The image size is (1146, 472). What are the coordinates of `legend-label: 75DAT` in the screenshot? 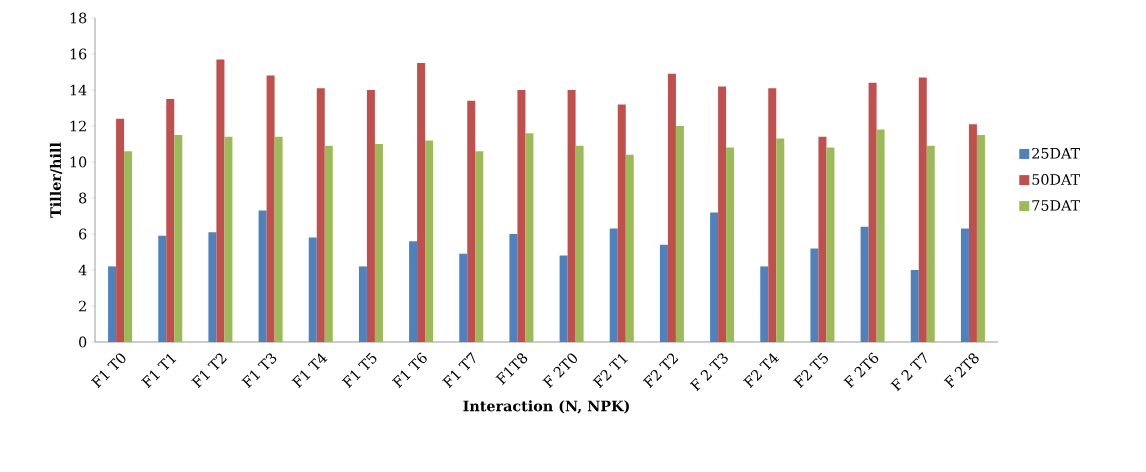 It's located at (1056, 205).